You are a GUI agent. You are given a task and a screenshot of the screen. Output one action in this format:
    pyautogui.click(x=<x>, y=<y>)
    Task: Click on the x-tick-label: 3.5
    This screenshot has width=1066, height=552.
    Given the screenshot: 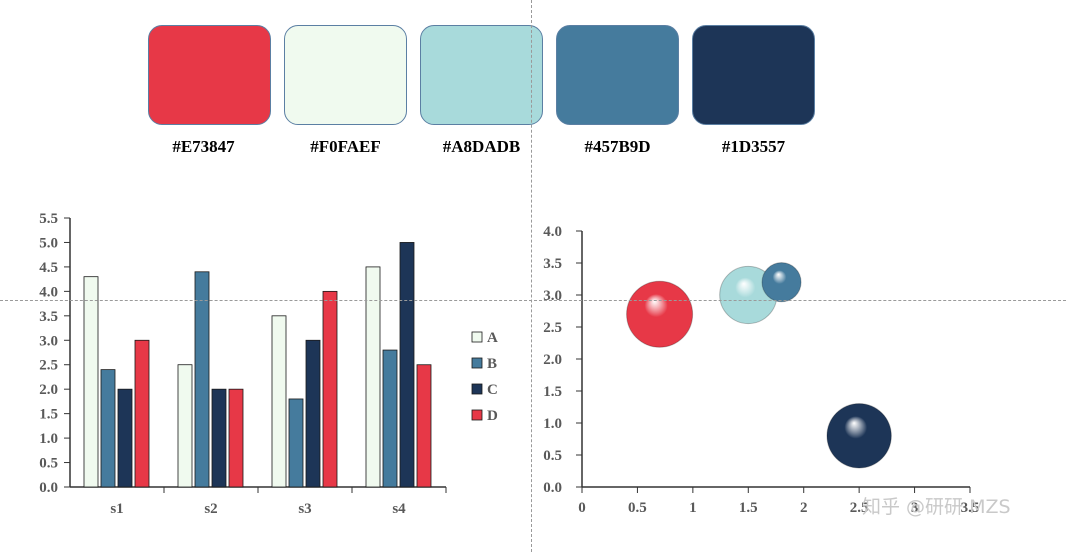 What is the action you would take?
    pyautogui.click(x=970, y=508)
    